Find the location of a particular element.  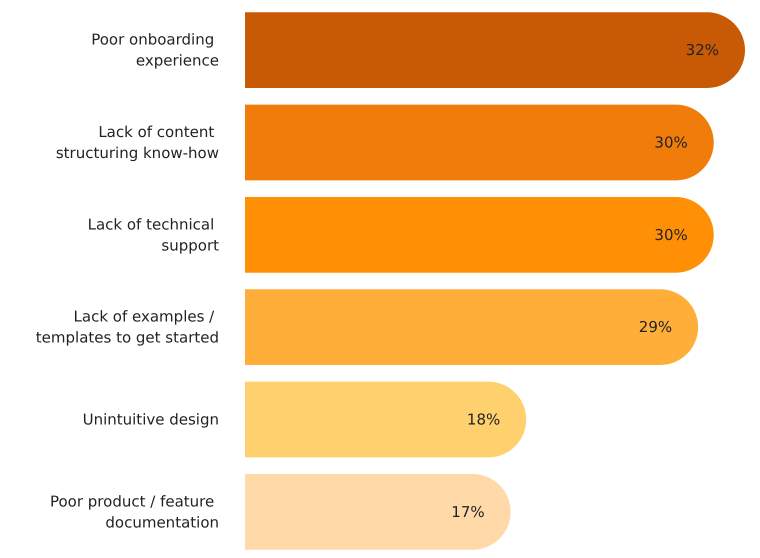

y-tick-label: Lack of content structuring know-how is located at coordinates (137, 142).